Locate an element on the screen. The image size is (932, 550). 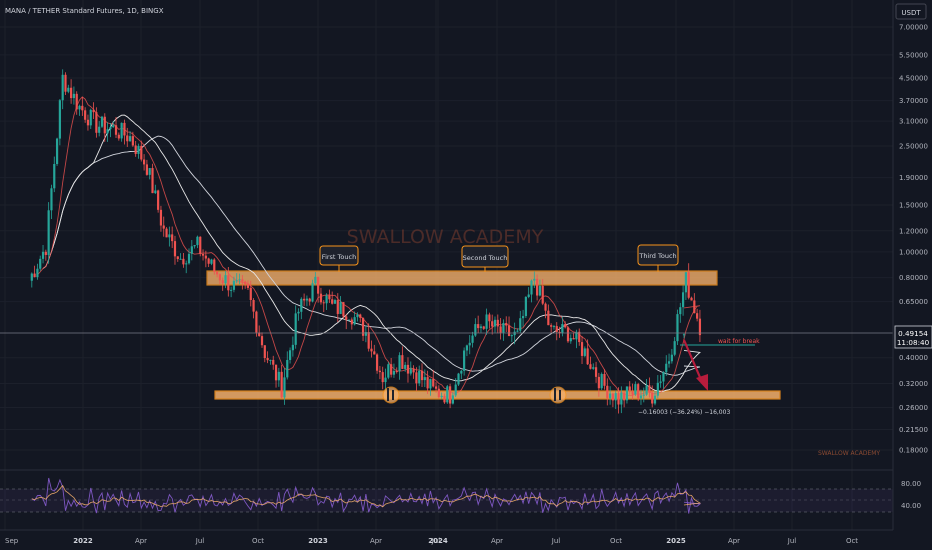
rsi-band is located at coordinates (446, 500).